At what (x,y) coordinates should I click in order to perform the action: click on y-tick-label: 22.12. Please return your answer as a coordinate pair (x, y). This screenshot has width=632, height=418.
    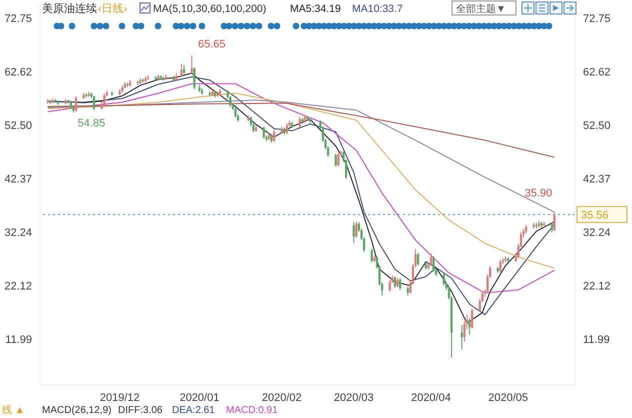
    Looking at the image, I should click on (18, 286).